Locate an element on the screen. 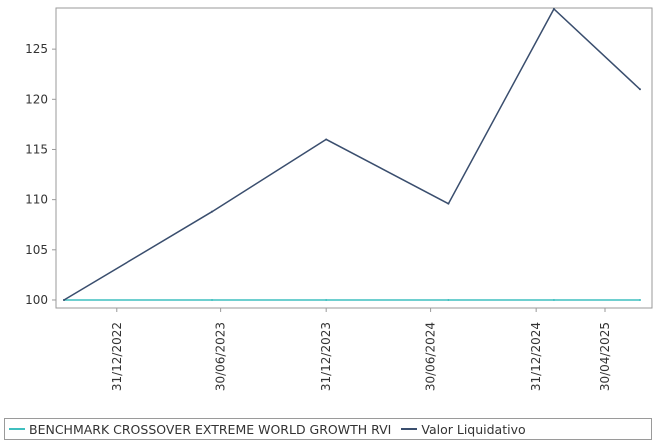 This screenshot has height=447, width=656. x-tick-label: 31/12/2024 is located at coordinates (536, 356).